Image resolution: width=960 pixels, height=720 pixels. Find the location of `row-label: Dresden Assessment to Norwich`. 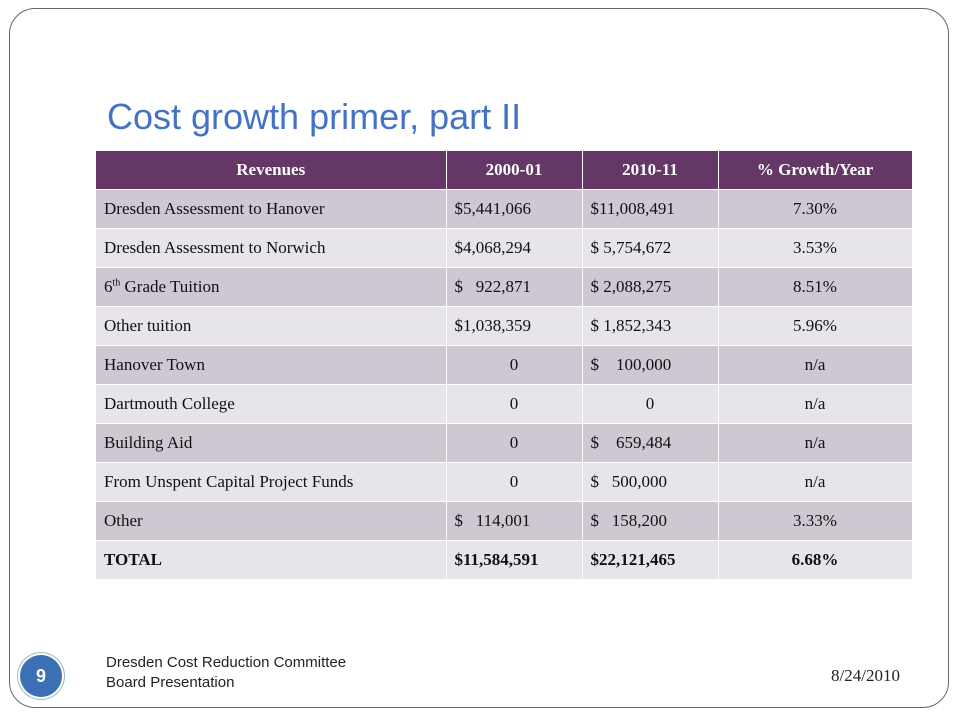

row-label: Dresden Assessment to Norwich is located at coordinates (271, 248).